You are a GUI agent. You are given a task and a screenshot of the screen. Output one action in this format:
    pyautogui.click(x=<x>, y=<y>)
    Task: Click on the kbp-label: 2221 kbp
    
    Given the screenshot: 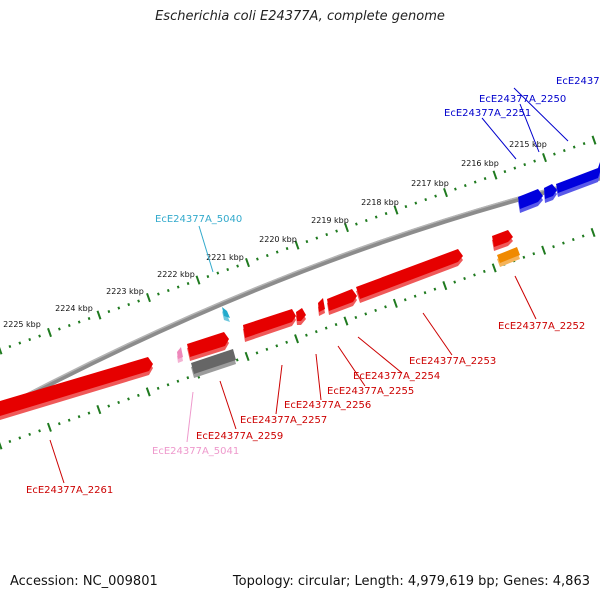 What is the action you would take?
    pyautogui.click(x=225, y=257)
    